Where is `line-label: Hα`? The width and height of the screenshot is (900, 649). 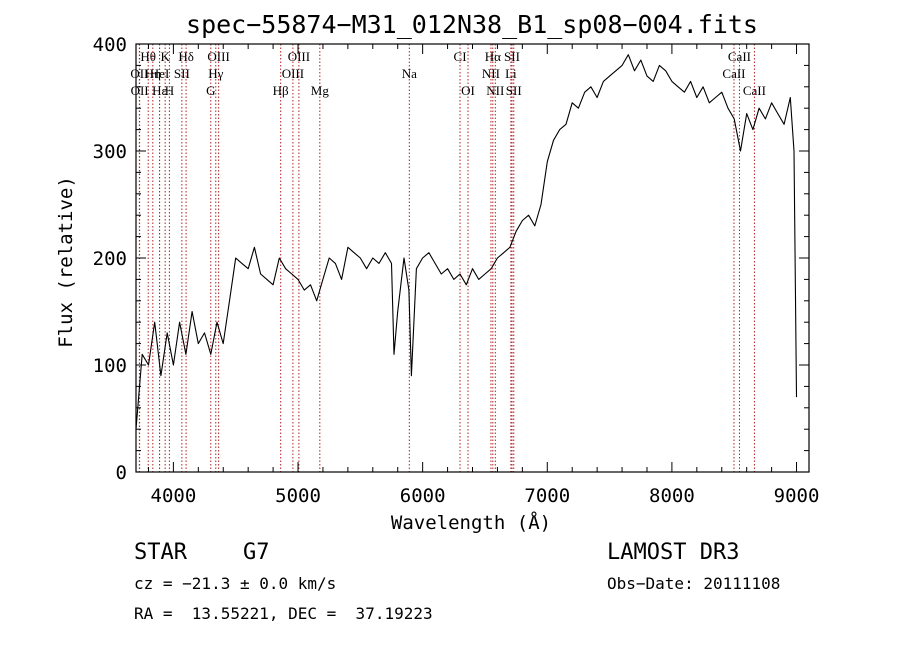
line-label: Hα is located at coordinates (493, 56).